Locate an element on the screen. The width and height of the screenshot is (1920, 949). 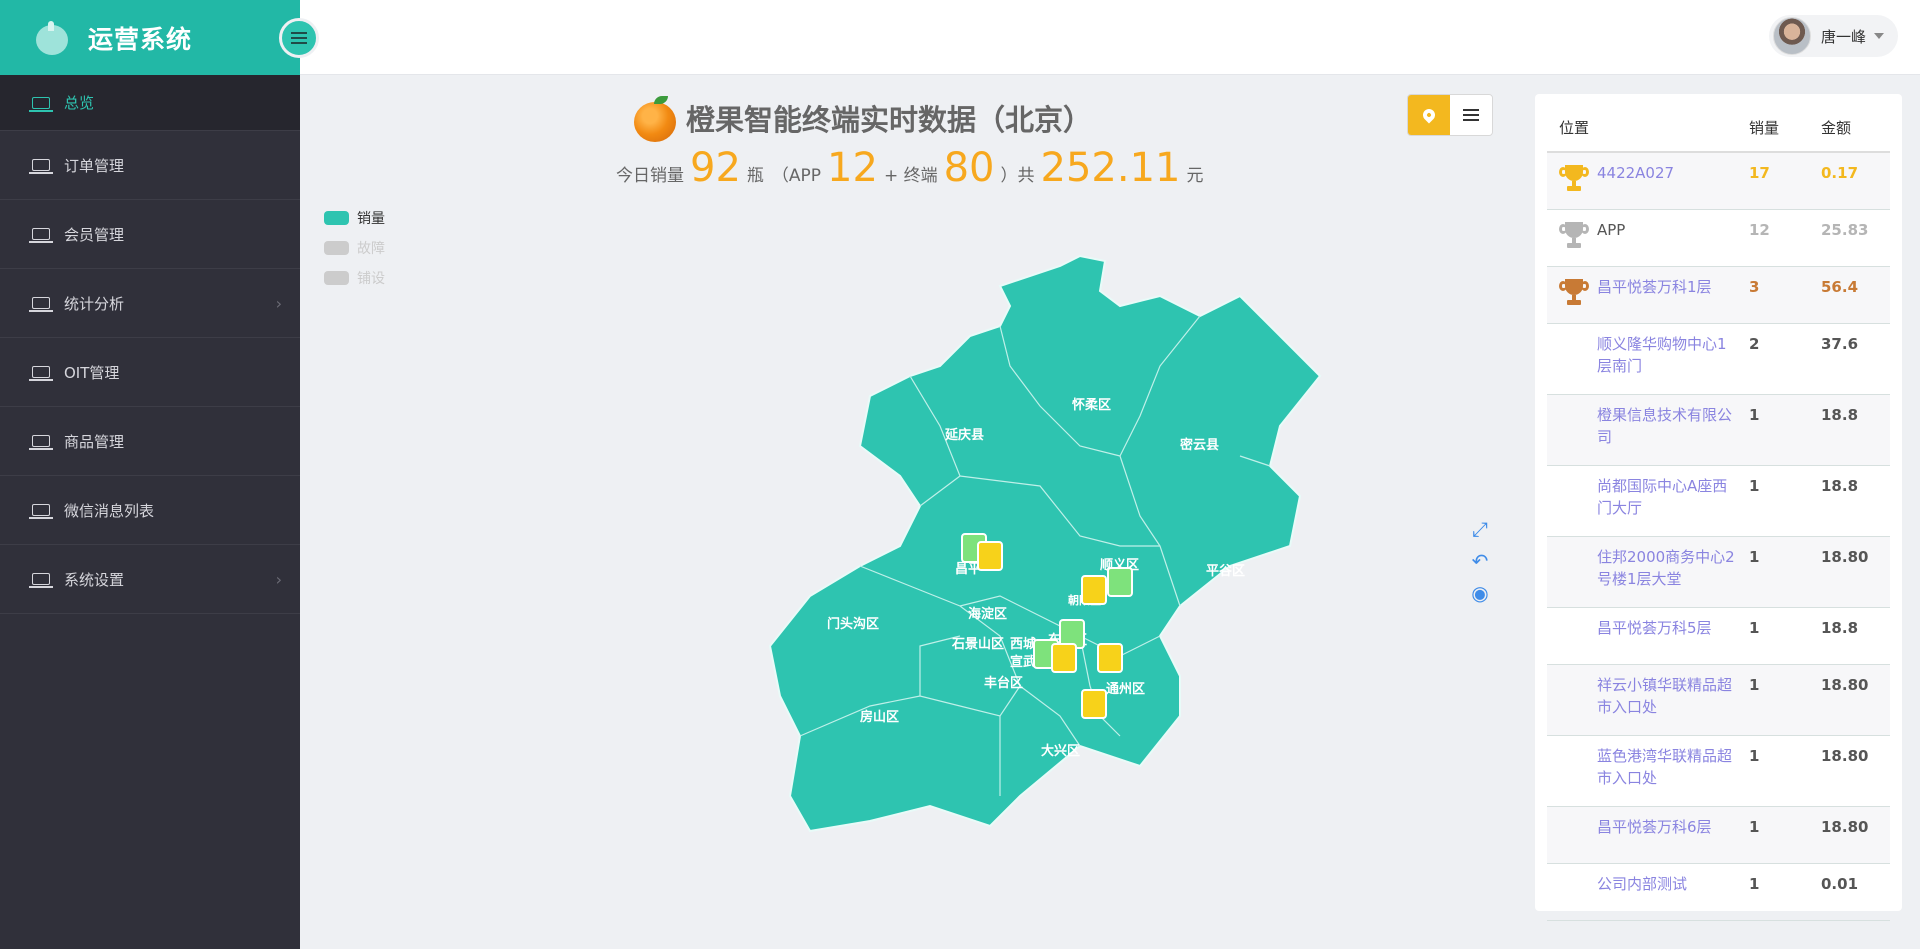
table-row: 昌平悦荟万科1层 3 56.4 is located at coordinates (1718, 295).